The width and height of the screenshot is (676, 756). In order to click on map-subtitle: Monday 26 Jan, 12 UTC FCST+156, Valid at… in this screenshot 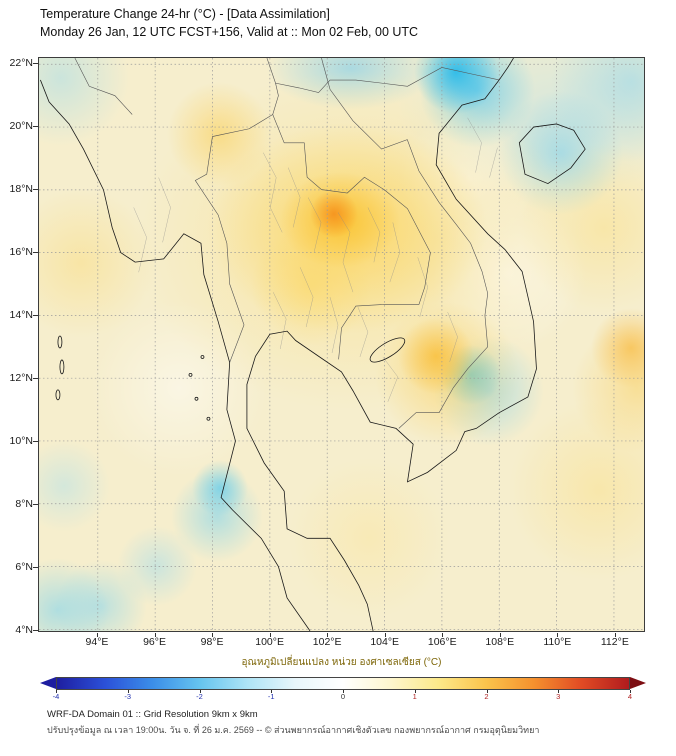, I will do `click(229, 32)`.